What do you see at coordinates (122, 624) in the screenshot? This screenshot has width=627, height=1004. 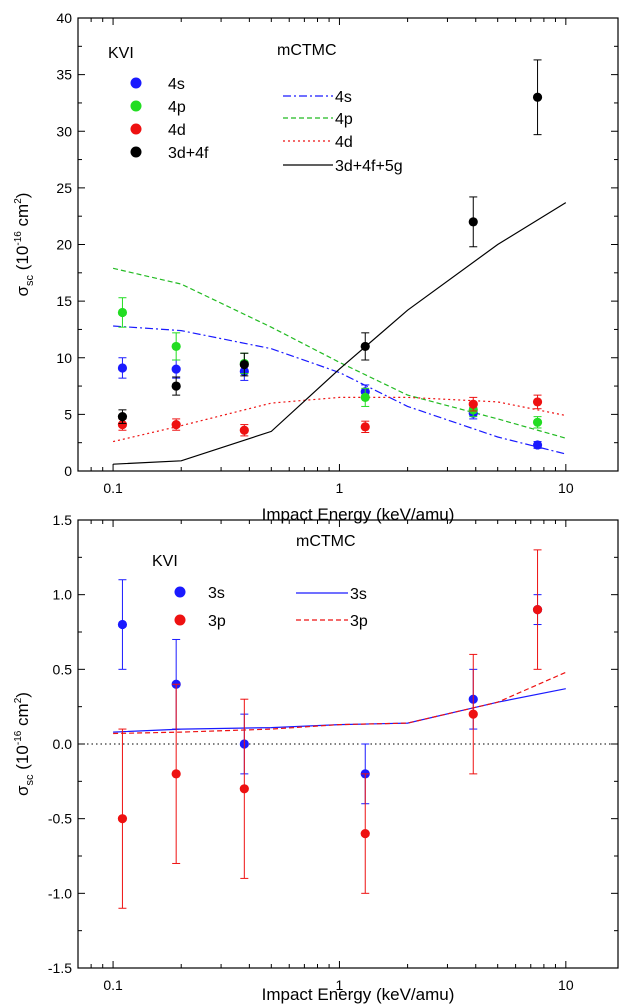 I see `data-point-3s` at bounding box center [122, 624].